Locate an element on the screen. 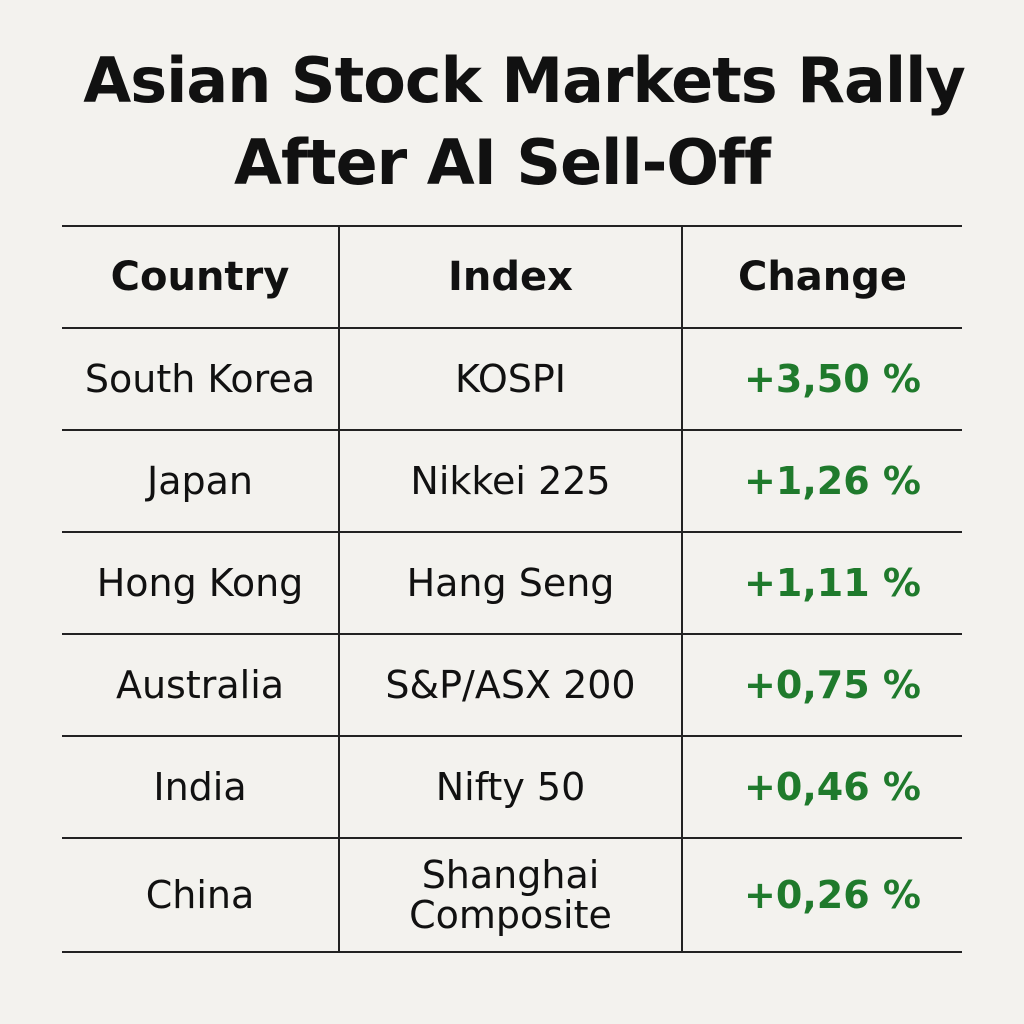 The width and height of the screenshot is (1024, 1024). change-cell: +0,46 % is located at coordinates (821, 787).